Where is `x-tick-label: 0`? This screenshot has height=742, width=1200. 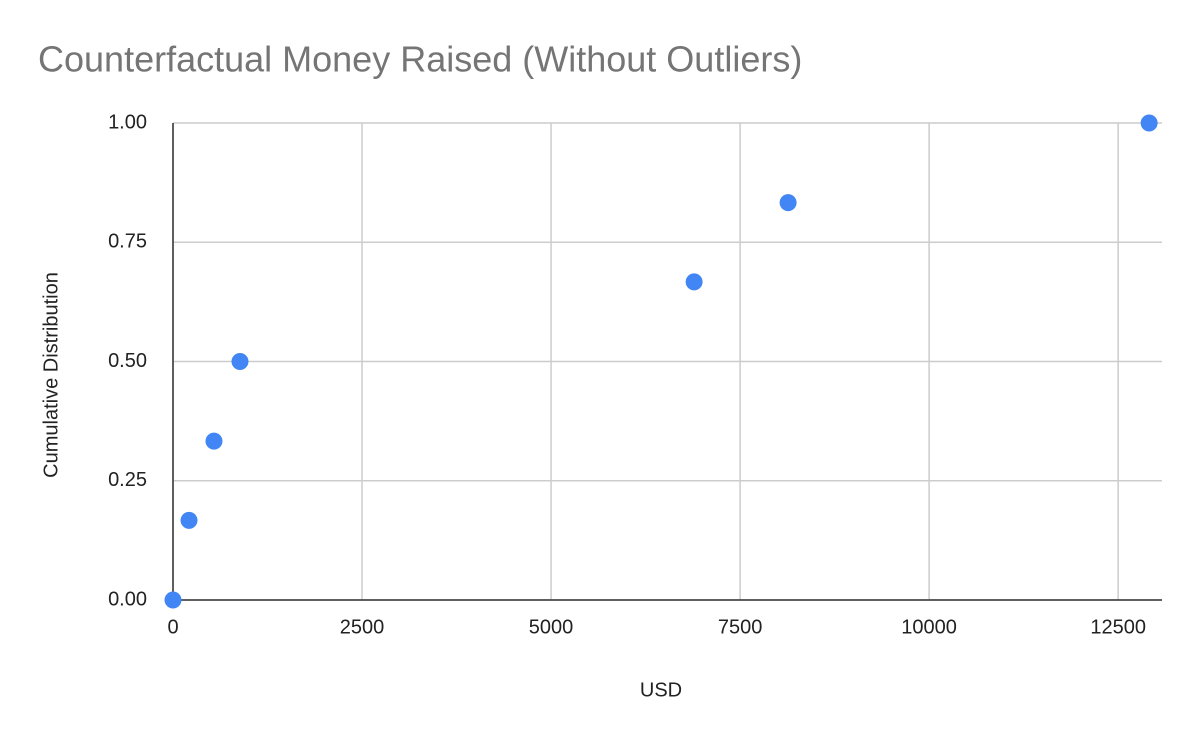
x-tick-label: 0 is located at coordinates (172, 627).